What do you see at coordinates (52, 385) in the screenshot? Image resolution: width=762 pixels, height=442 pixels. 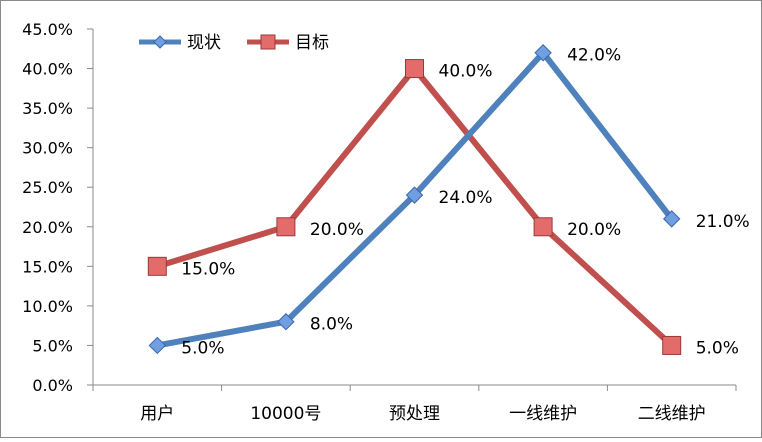 I see `y-tick-label: 0.0%` at bounding box center [52, 385].